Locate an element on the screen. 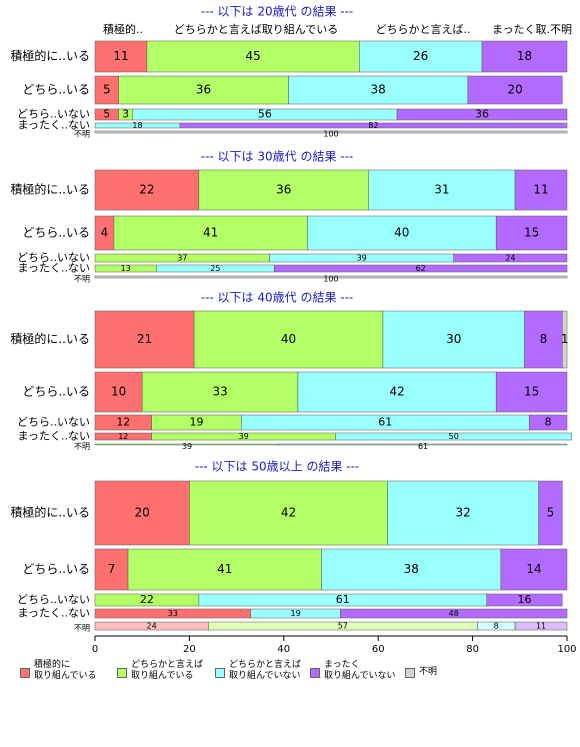 This screenshot has height=747, width=580. data-label: 3 is located at coordinates (125, 114).